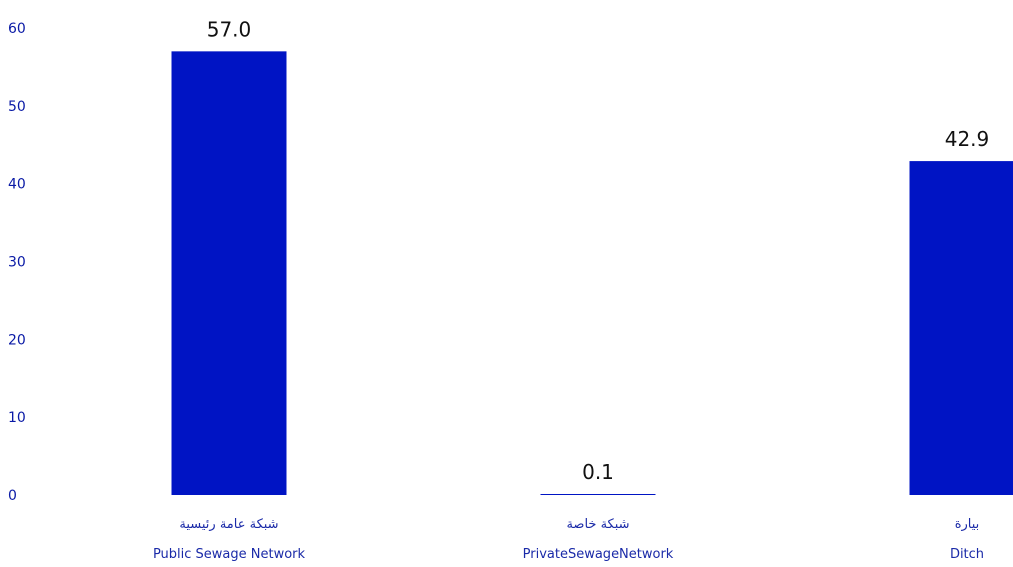 Image resolution: width=1013 pixels, height=567 pixels. Describe the element at coordinates (598, 472) in the screenshot. I see `bar-value-label: 0.1` at that location.